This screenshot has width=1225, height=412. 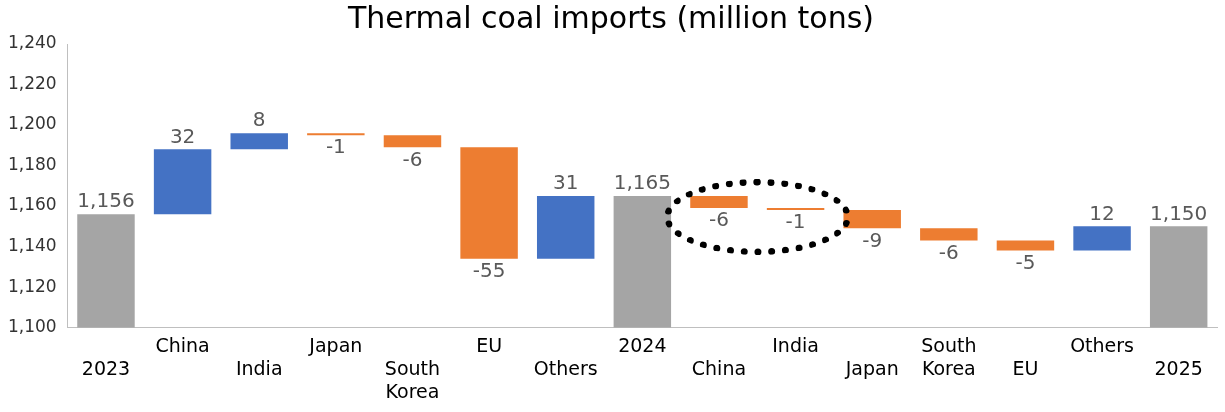 What do you see at coordinates (32, 82) in the screenshot?
I see `y-tick-label: 1,220` at bounding box center [32, 82].